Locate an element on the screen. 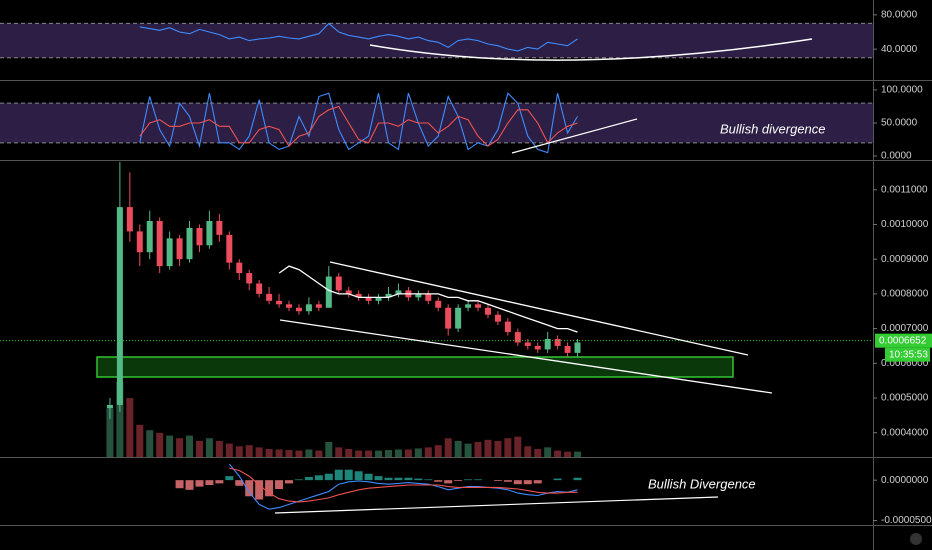 This screenshot has width=932, height=550. y-tick-label: 0.0011000 is located at coordinates (904, 189).